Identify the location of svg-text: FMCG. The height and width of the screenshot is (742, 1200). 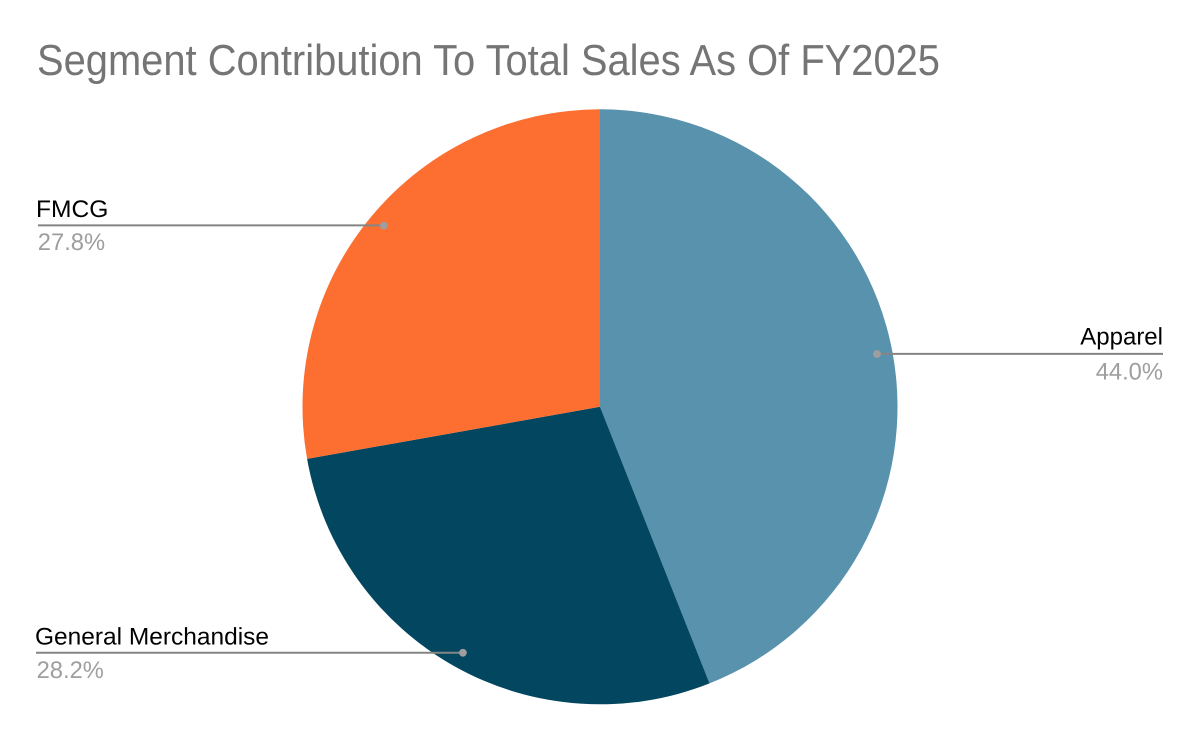
(72, 209).